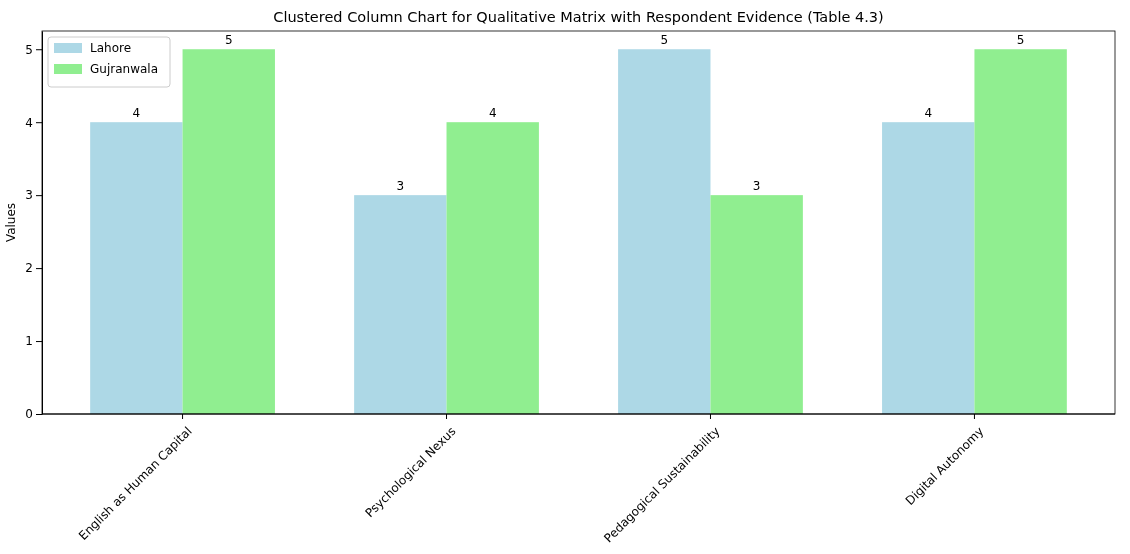  What do you see at coordinates (29, 414) in the screenshot?
I see `y-tick-label: 0` at bounding box center [29, 414].